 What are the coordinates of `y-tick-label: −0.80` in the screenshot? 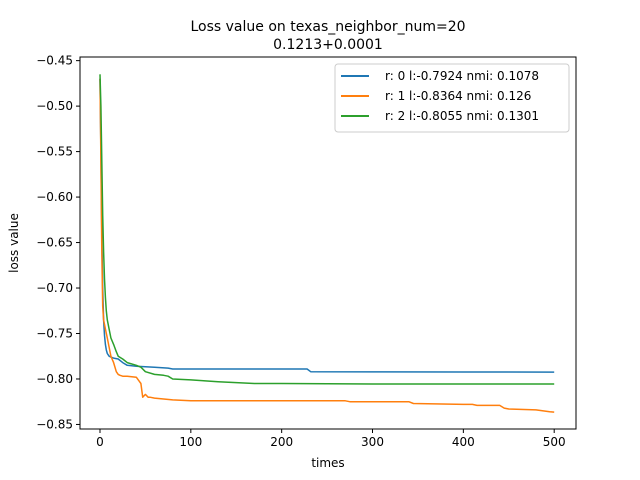 It's located at (54, 379).